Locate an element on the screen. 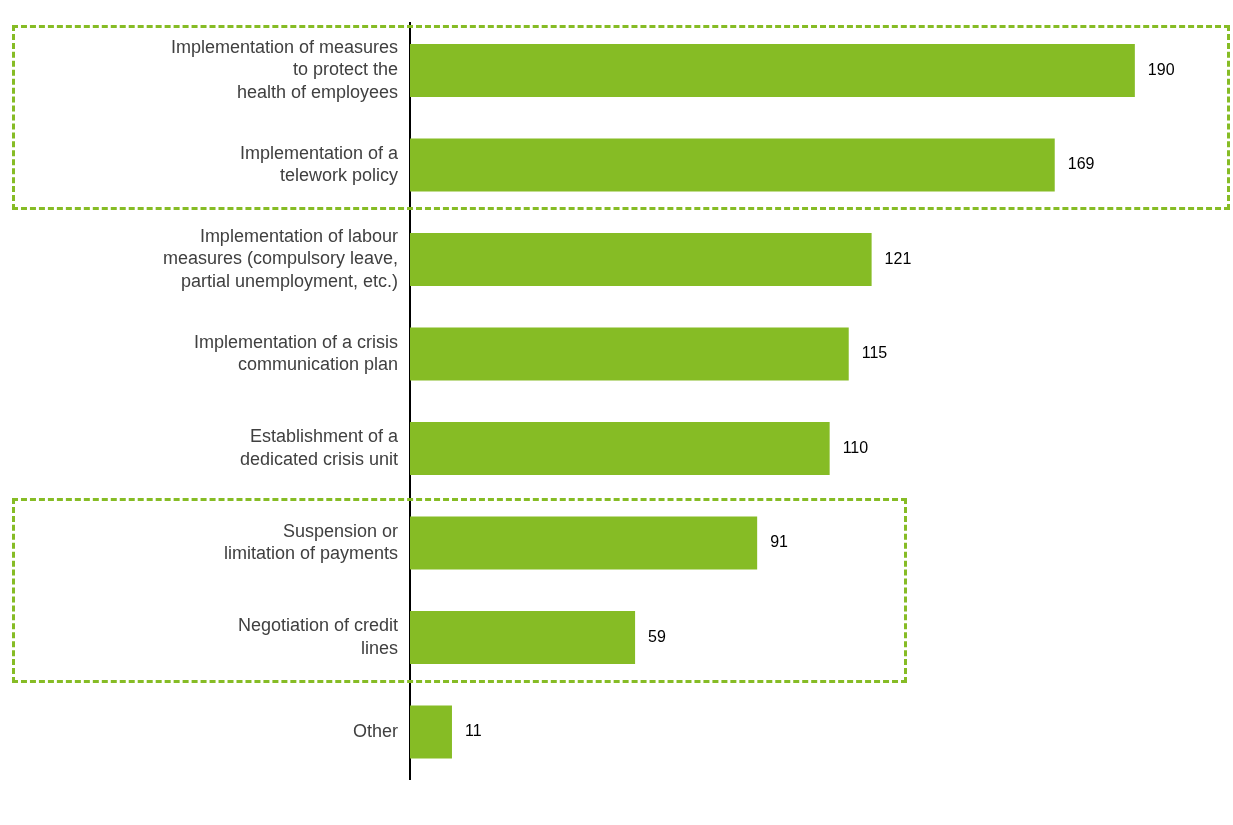  data-label: 121 is located at coordinates (898, 258).